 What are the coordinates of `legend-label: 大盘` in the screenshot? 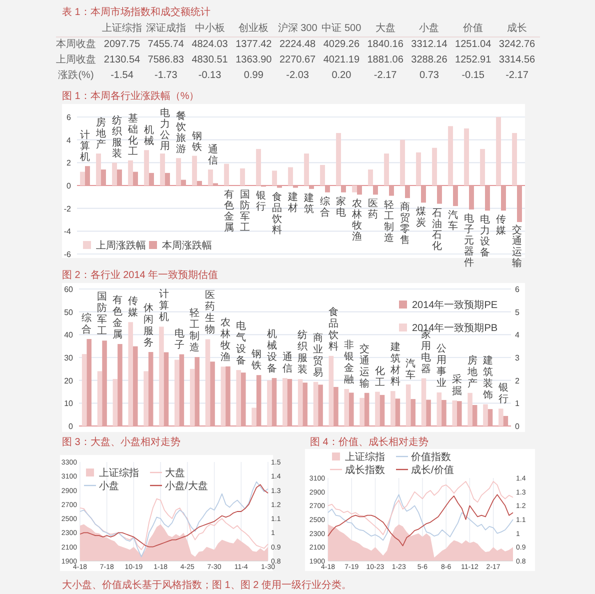 It's located at (175, 473).